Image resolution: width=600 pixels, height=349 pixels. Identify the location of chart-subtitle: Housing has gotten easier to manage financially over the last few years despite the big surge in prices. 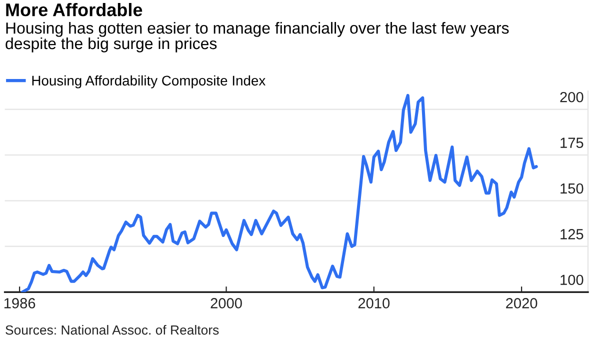
(257, 37).